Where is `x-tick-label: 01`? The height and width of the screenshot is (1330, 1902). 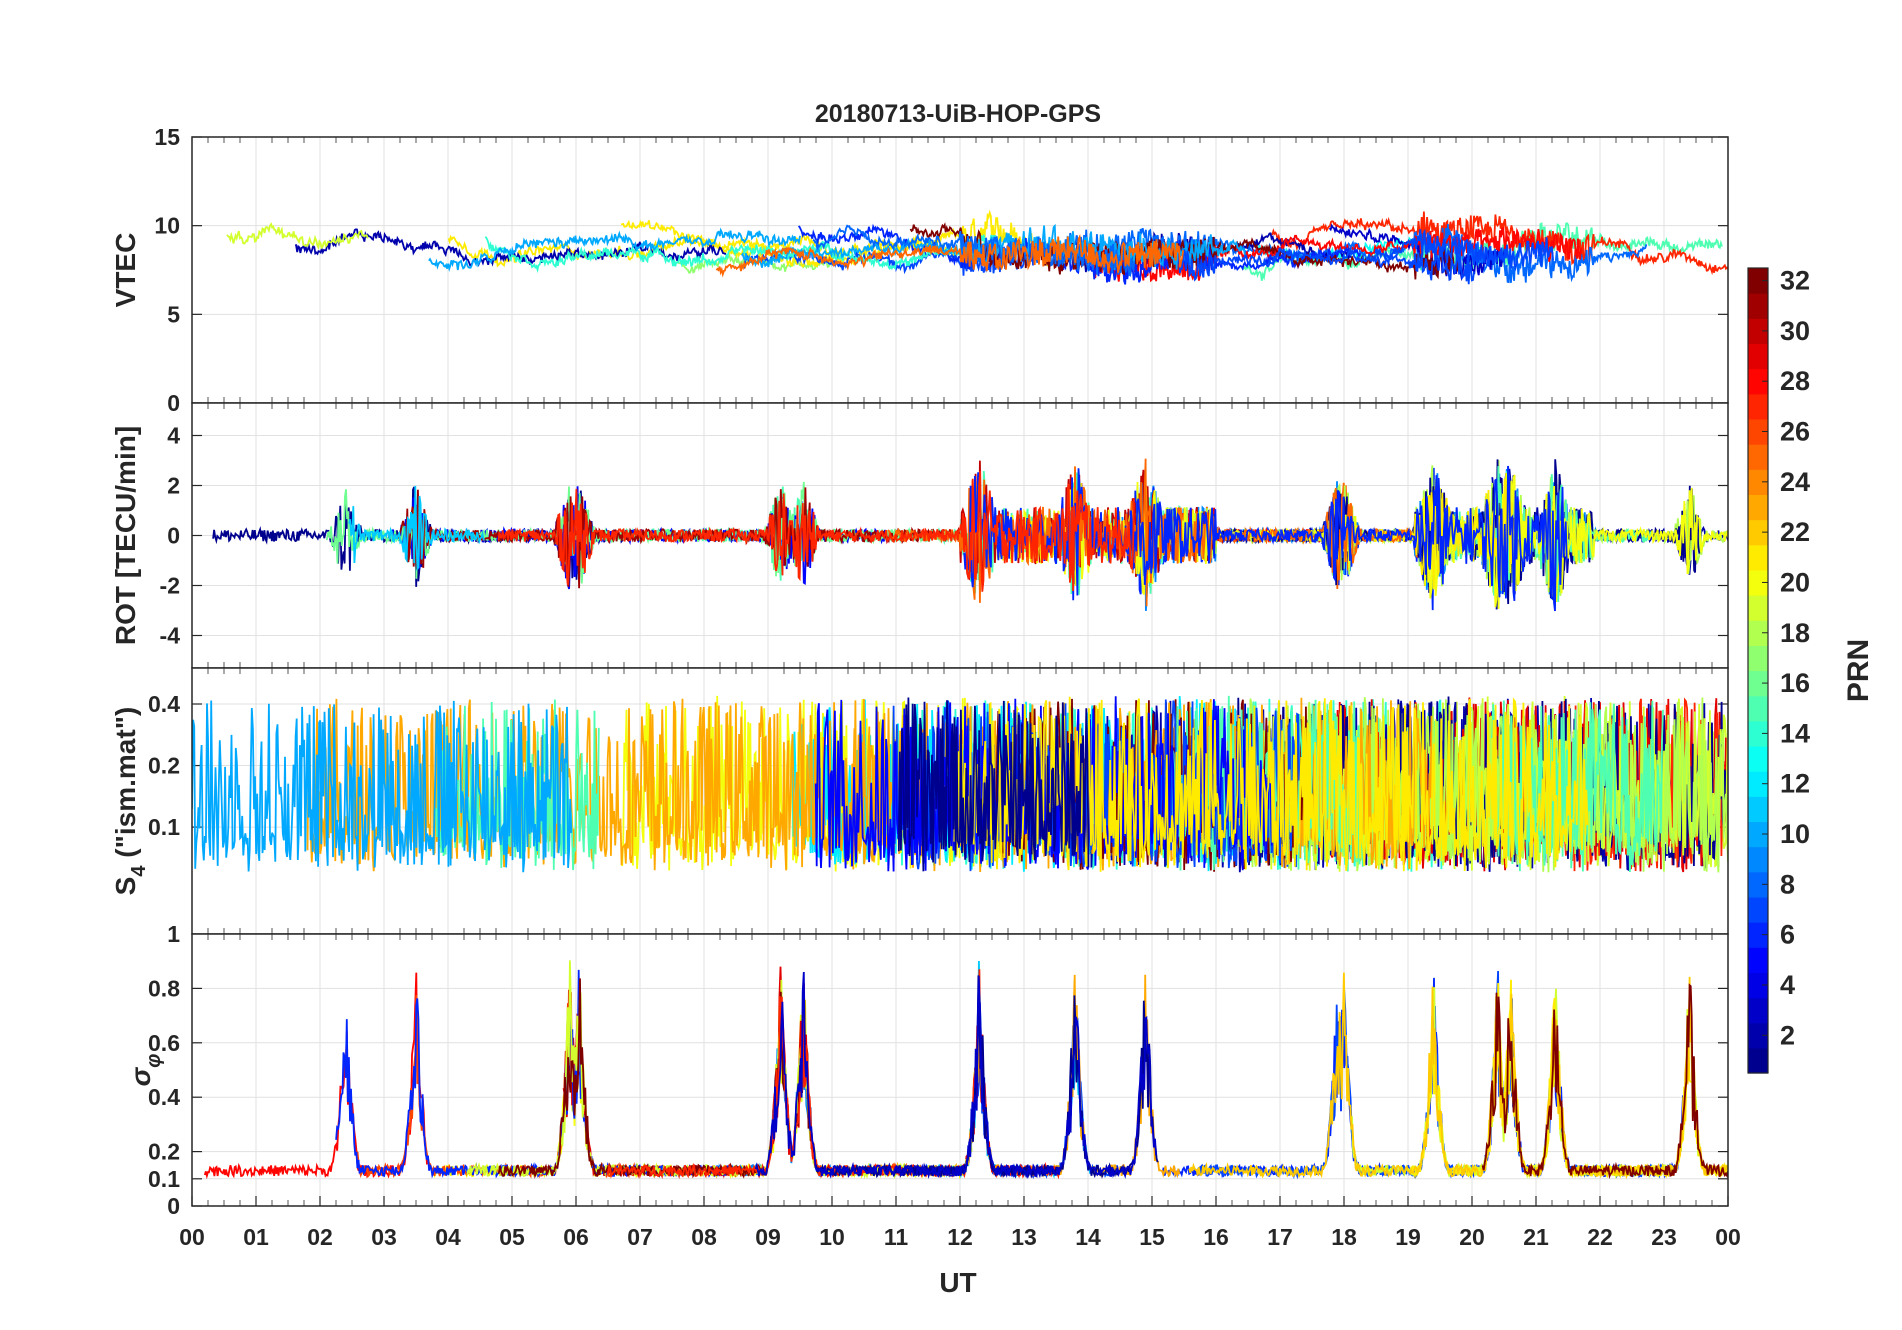
x-tick-label: 01 is located at coordinates (256, 1237).